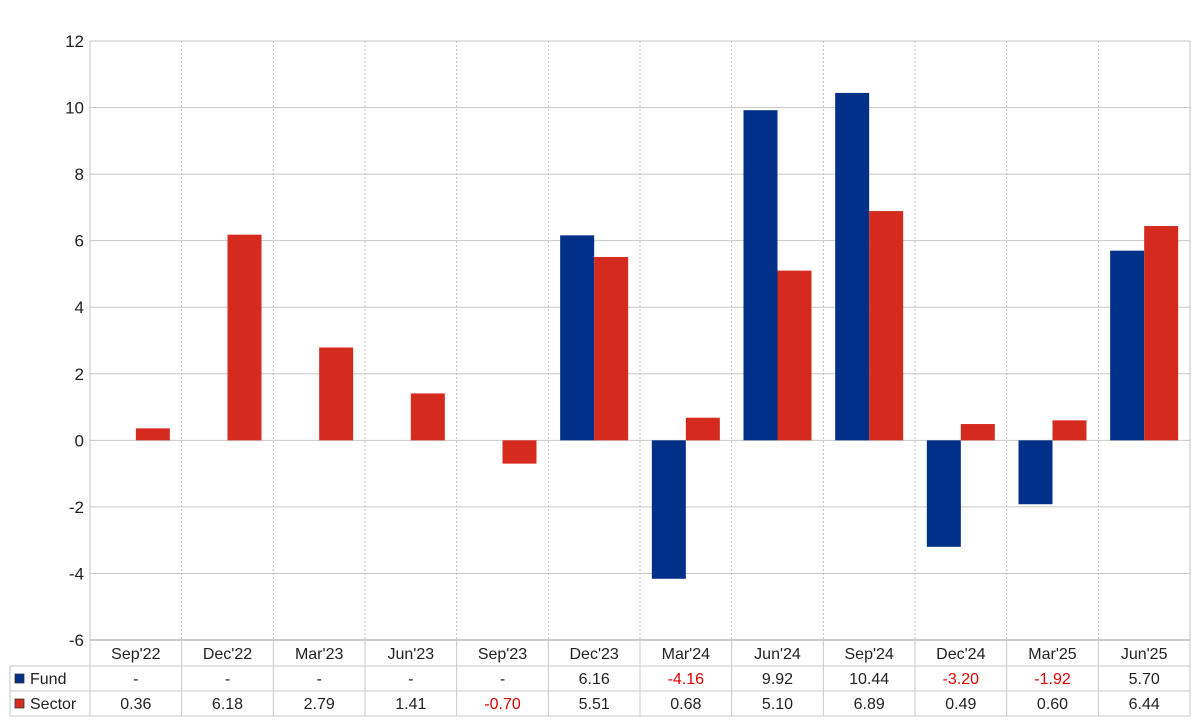 The image size is (1200, 720). What do you see at coordinates (1052, 654) in the screenshot?
I see `x-tick-label: Mar'25` at bounding box center [1052, 654].